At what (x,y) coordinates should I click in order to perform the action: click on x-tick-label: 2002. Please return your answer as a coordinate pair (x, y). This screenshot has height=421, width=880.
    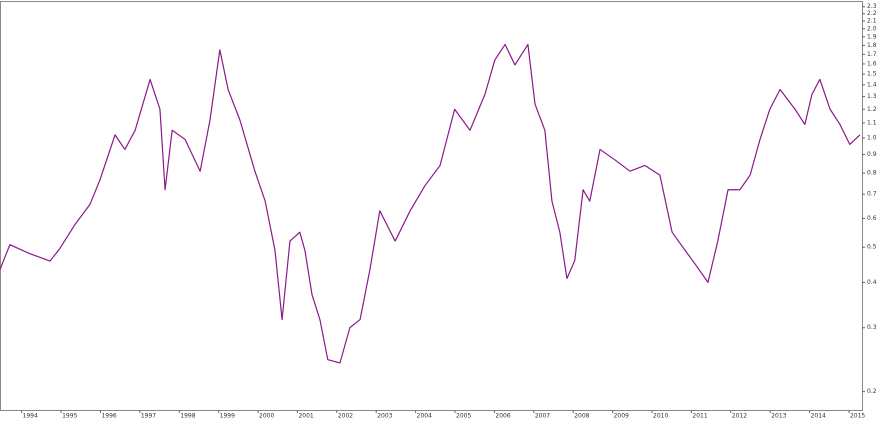
    Looking at the image, I should click on (345, 416).